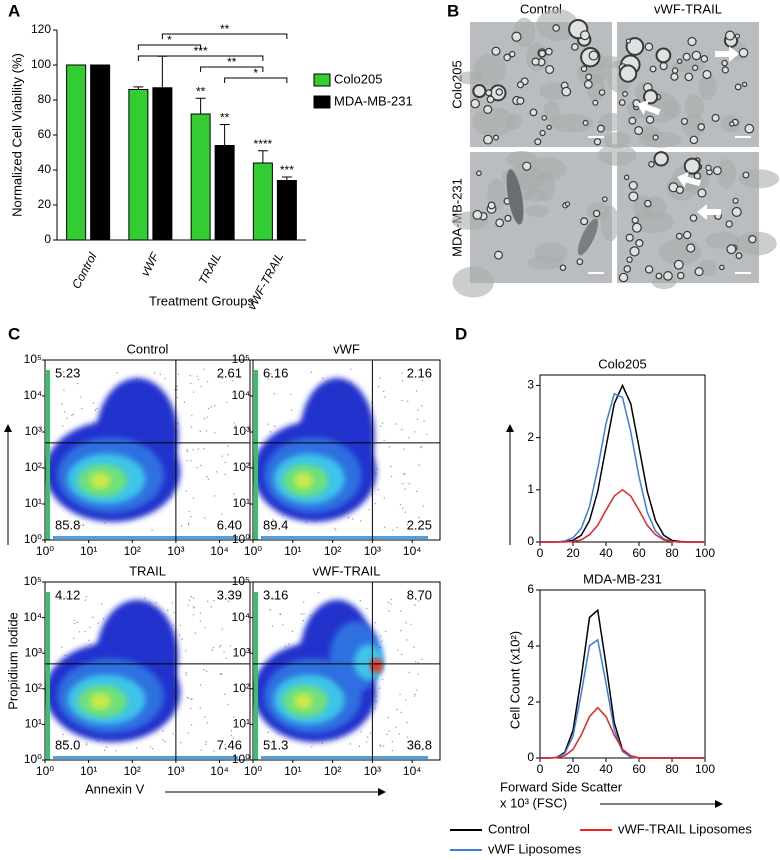 This screenshot has height=860, width=780. What do you see at coordinates (229, 594) in the screenshot?
I see `quadrant-percent: 3.39` at bounding box center [229, 594].